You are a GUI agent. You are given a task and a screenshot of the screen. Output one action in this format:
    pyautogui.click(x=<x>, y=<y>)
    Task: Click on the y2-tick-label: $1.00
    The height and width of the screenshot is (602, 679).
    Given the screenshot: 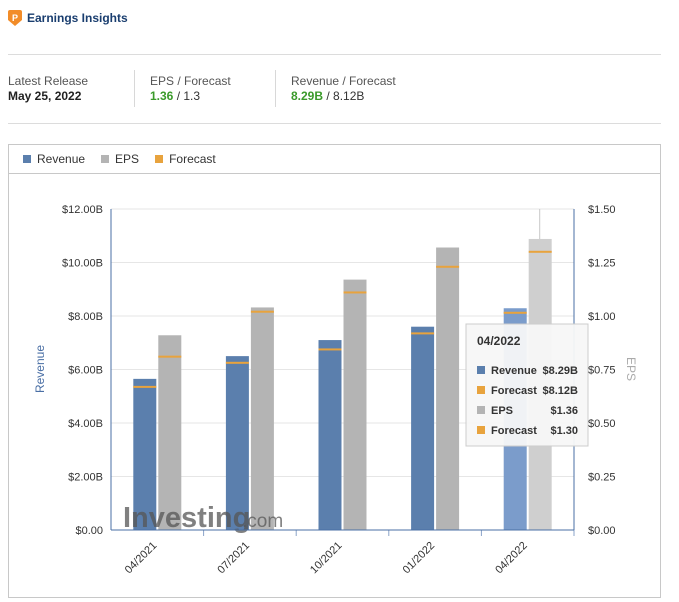 What is the action you would take?
    pyautogui.click(x=602, y=317)
    